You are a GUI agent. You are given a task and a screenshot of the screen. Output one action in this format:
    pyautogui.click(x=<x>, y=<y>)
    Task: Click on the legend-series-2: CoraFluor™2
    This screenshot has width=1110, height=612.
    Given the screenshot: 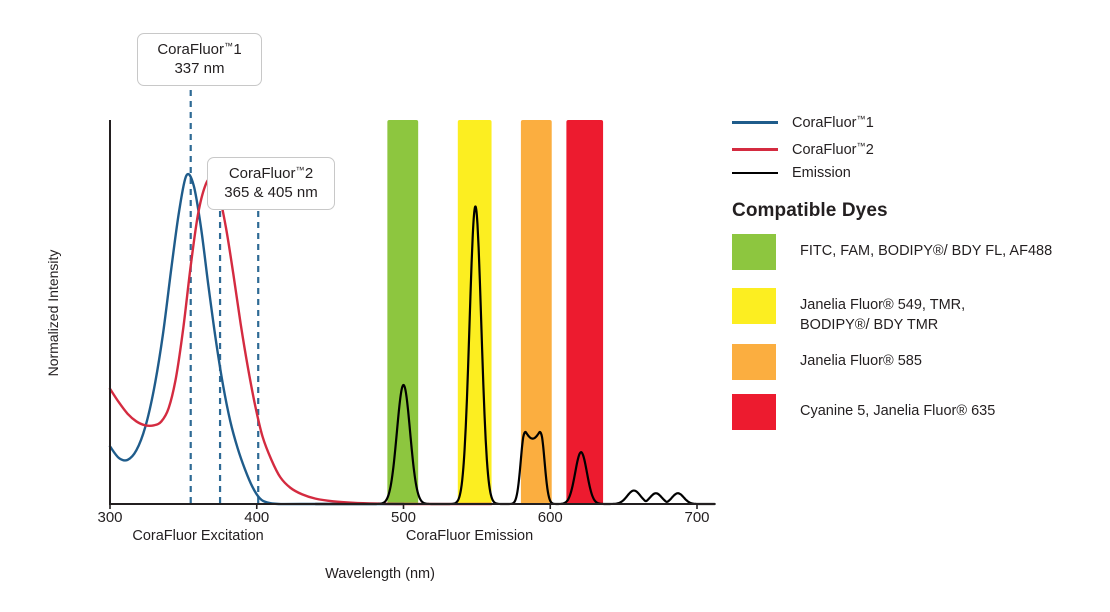 What is the action you would take?
    pyautogui.click(x=803, y=149)
    